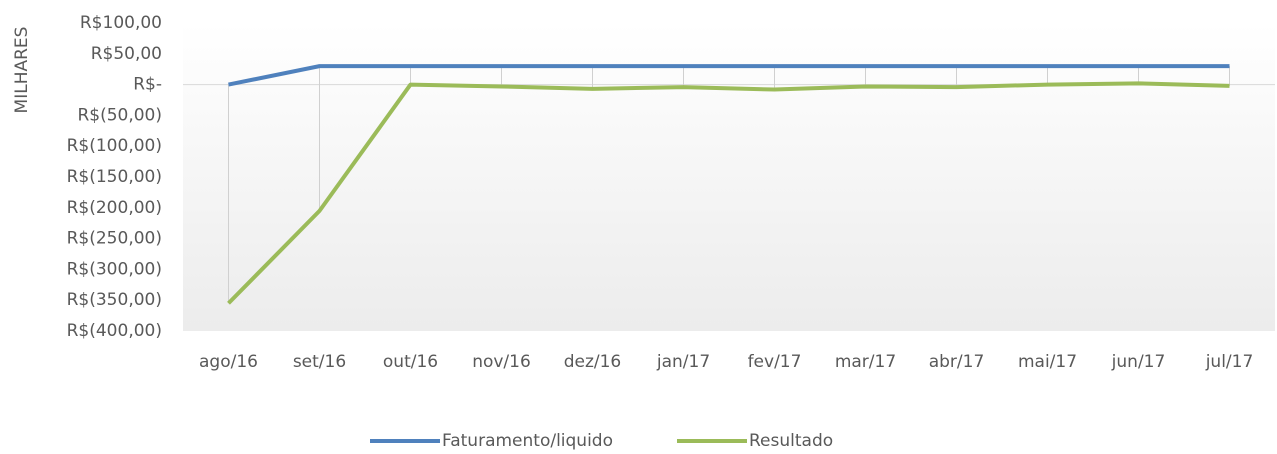 The width and height of the screenshot is (1277, 454). I want to click on x-tick-label: abr/17, so click(957, 362).